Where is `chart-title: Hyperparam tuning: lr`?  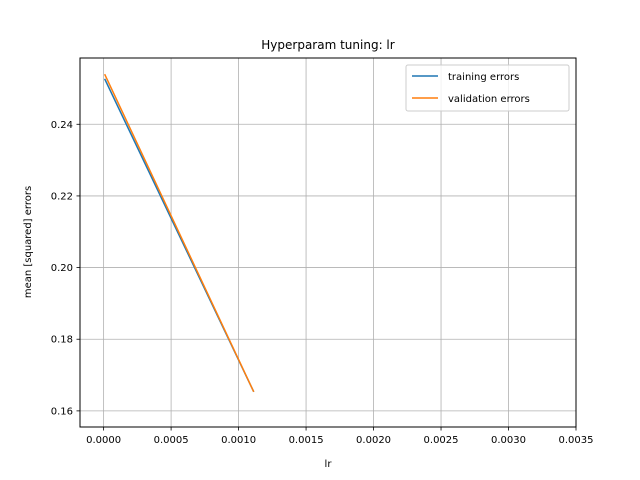
chart-title: Hyperparam tuning: lr is located at coordinates (327, 45).